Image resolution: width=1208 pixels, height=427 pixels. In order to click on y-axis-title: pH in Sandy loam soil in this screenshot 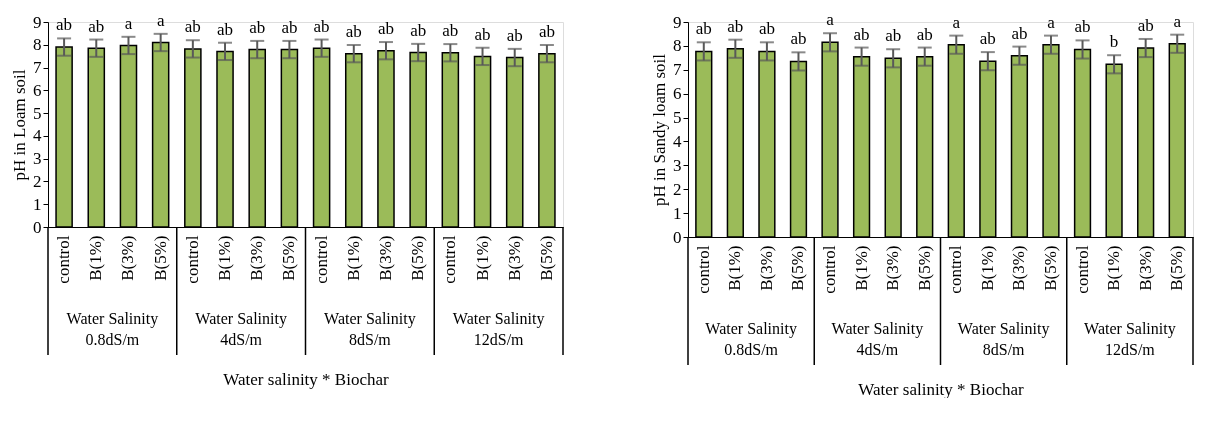, I will do `click(659, 130)`.